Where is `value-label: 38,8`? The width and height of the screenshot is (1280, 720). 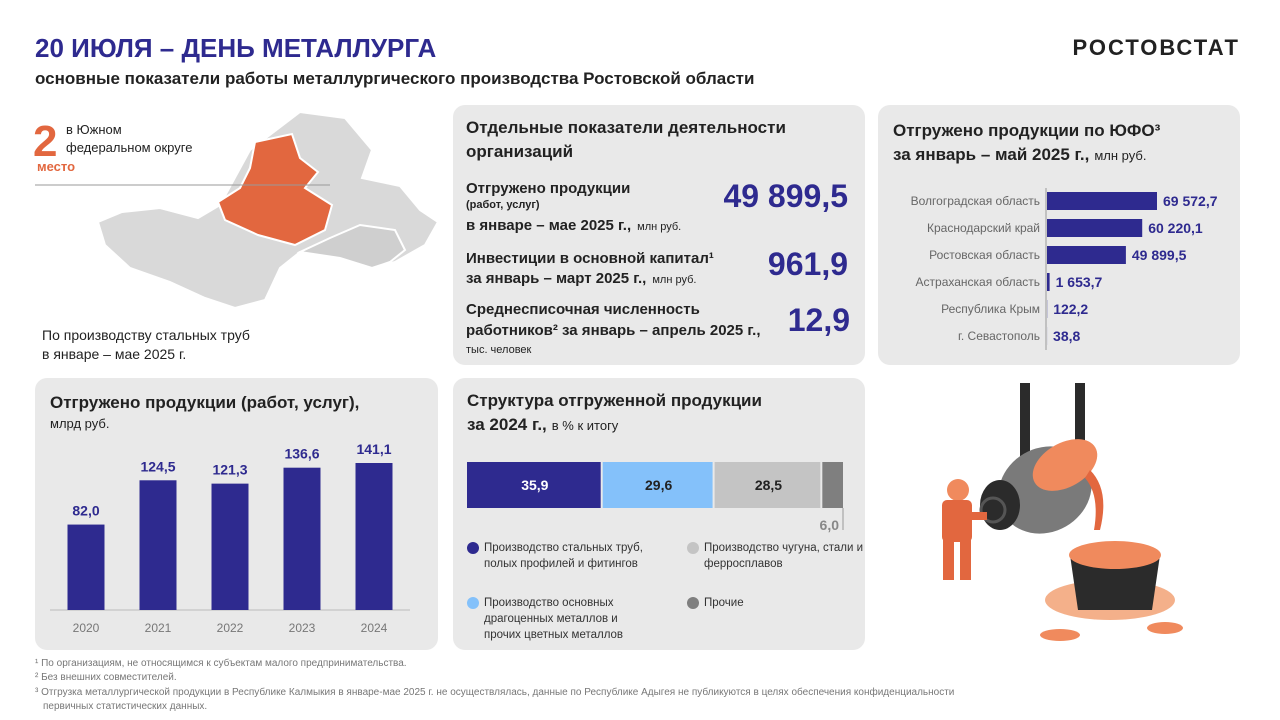
value-label: 38,8 is located at coordinates (1066, 336).